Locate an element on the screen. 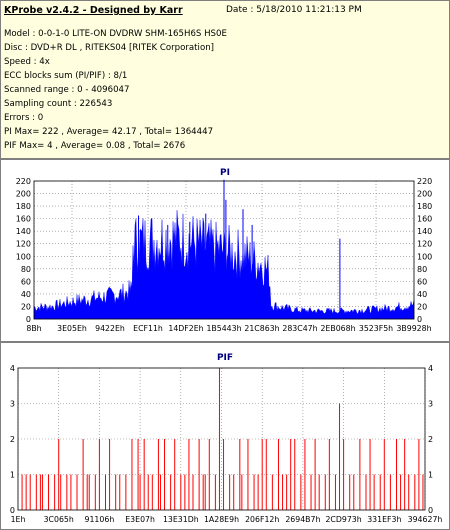 This screenshot has height=530, width=450. pi-y-tick-label-right: 200 is located at coordinates (424, 194).